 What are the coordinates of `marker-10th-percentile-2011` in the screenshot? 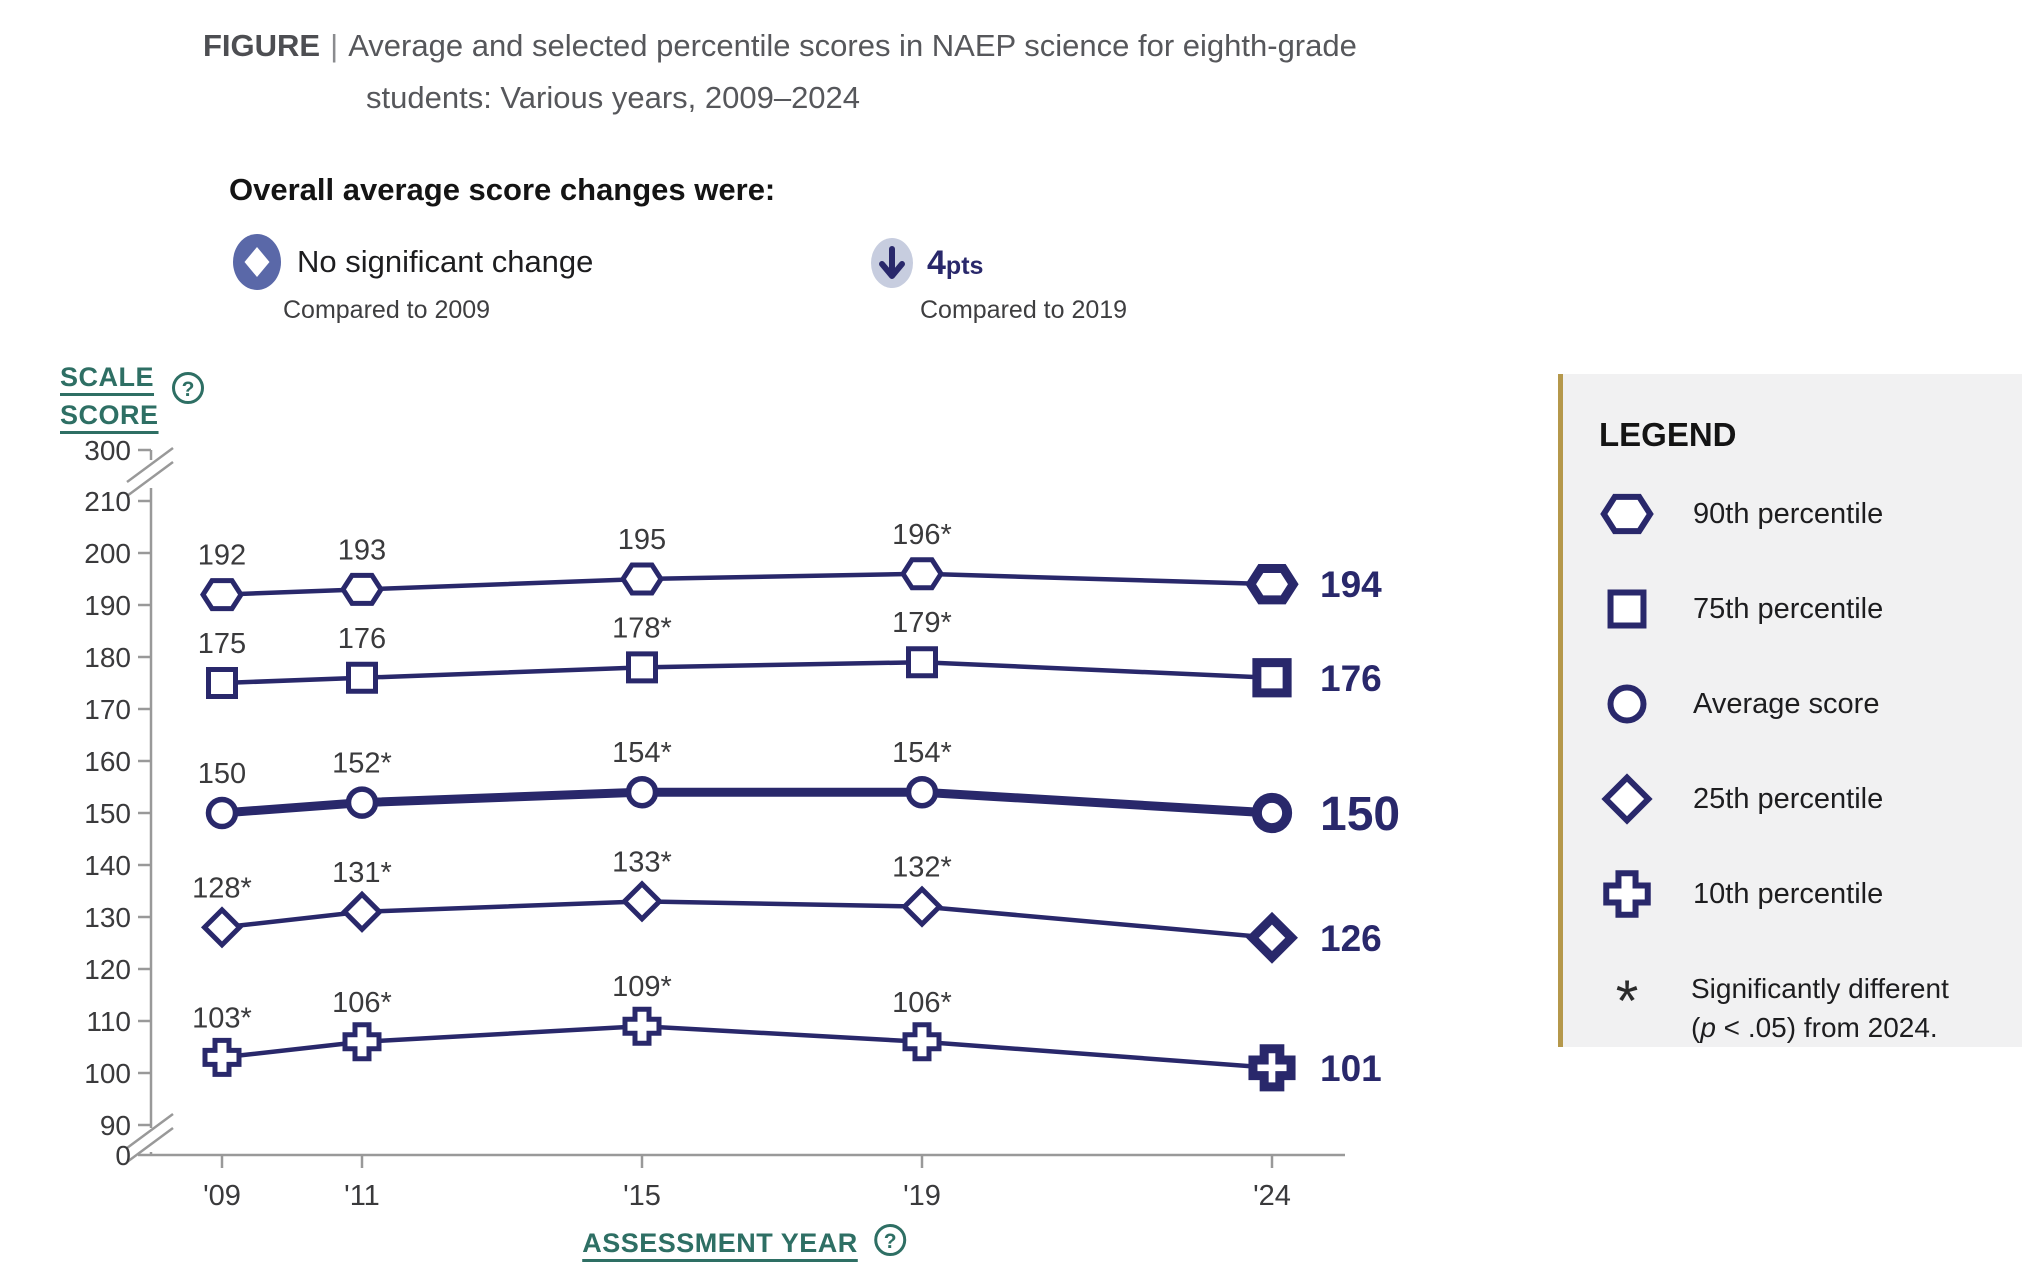 It's located at (362, 1042).